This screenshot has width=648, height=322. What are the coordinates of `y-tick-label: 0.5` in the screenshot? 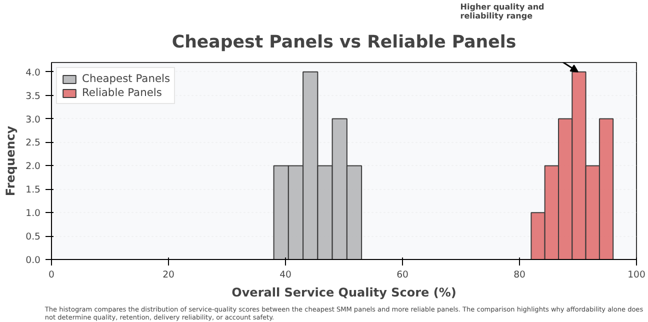 It's located at (33, 237).